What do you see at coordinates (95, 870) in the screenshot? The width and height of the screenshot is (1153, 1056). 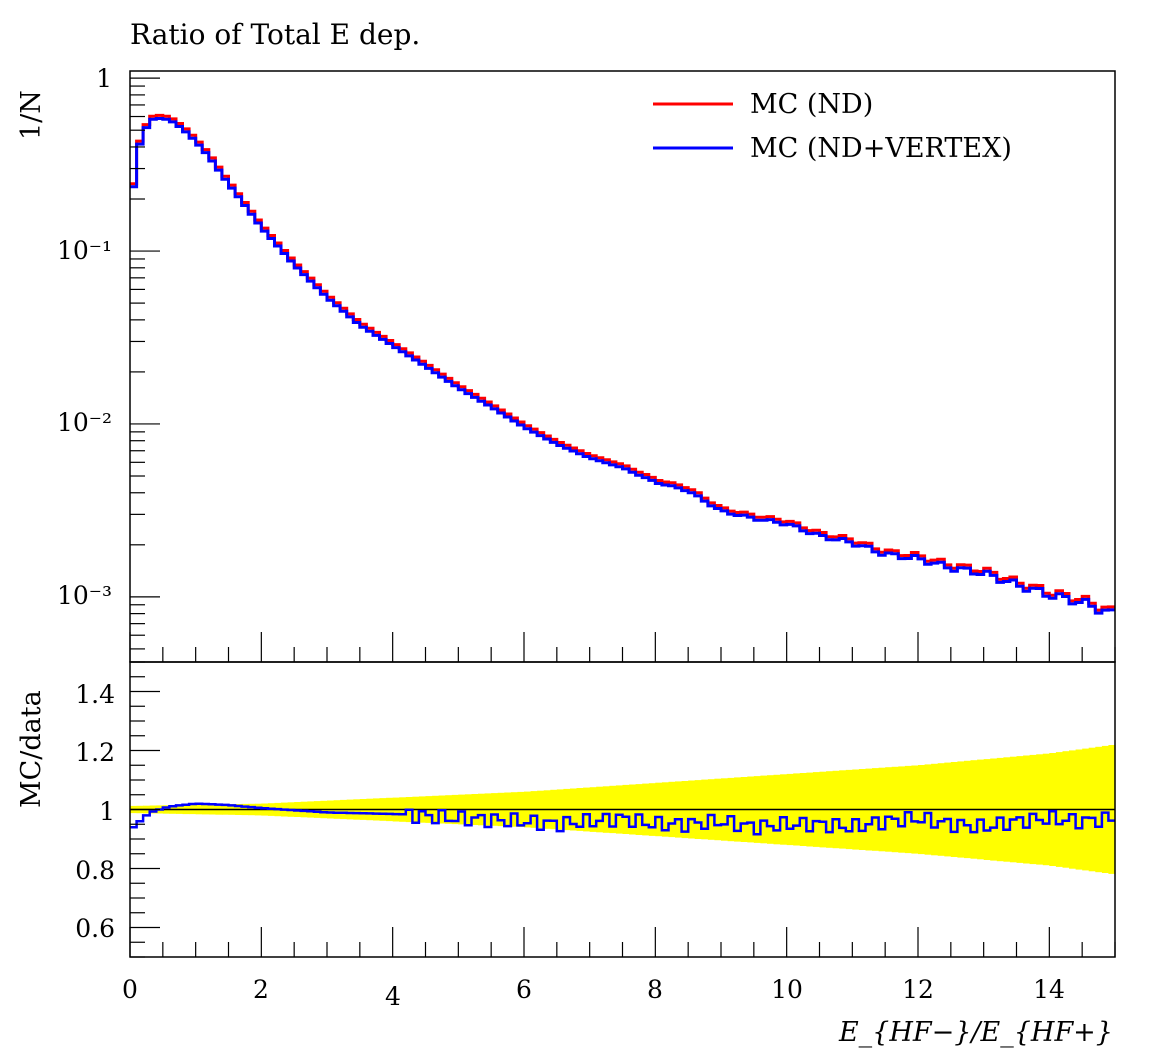 I see `ratio-ytick-label: 0.8` at bounding box center [95, 870].